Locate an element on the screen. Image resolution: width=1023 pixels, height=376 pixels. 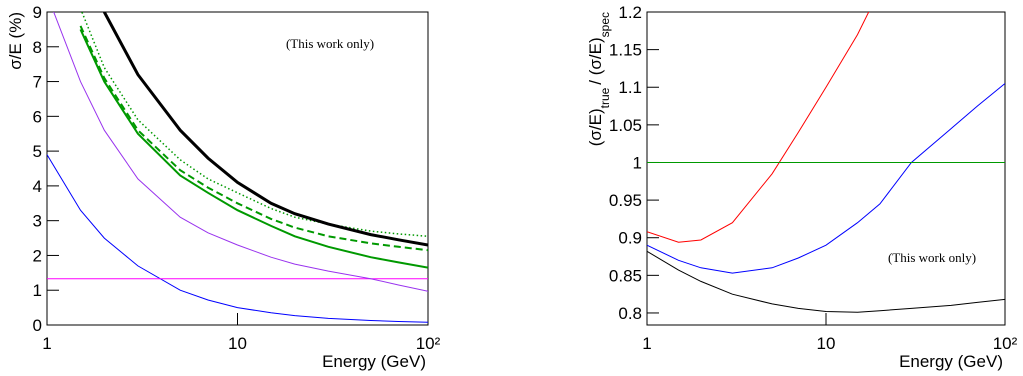
y-tick-label: 0 is located at coordinates (37, 325).